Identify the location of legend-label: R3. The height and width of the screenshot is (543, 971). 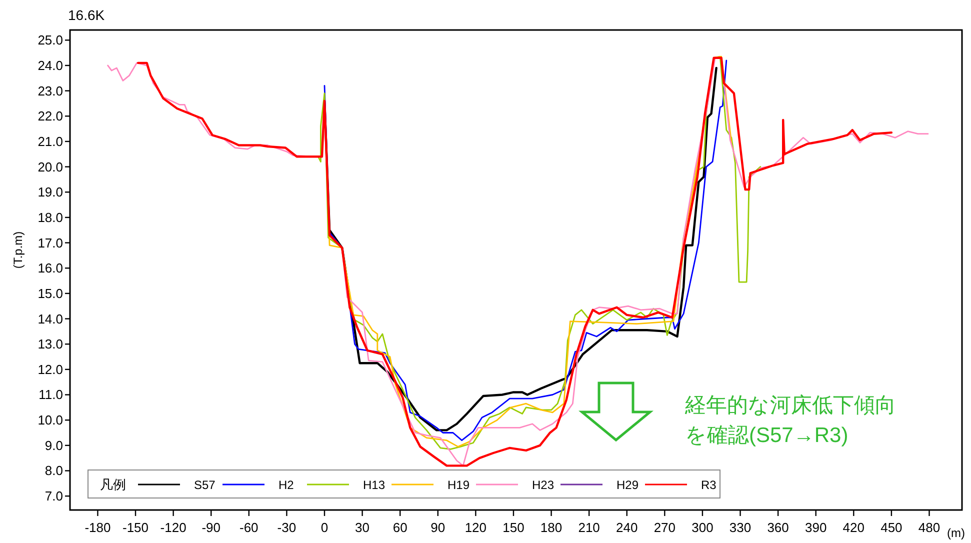
(709, 485).